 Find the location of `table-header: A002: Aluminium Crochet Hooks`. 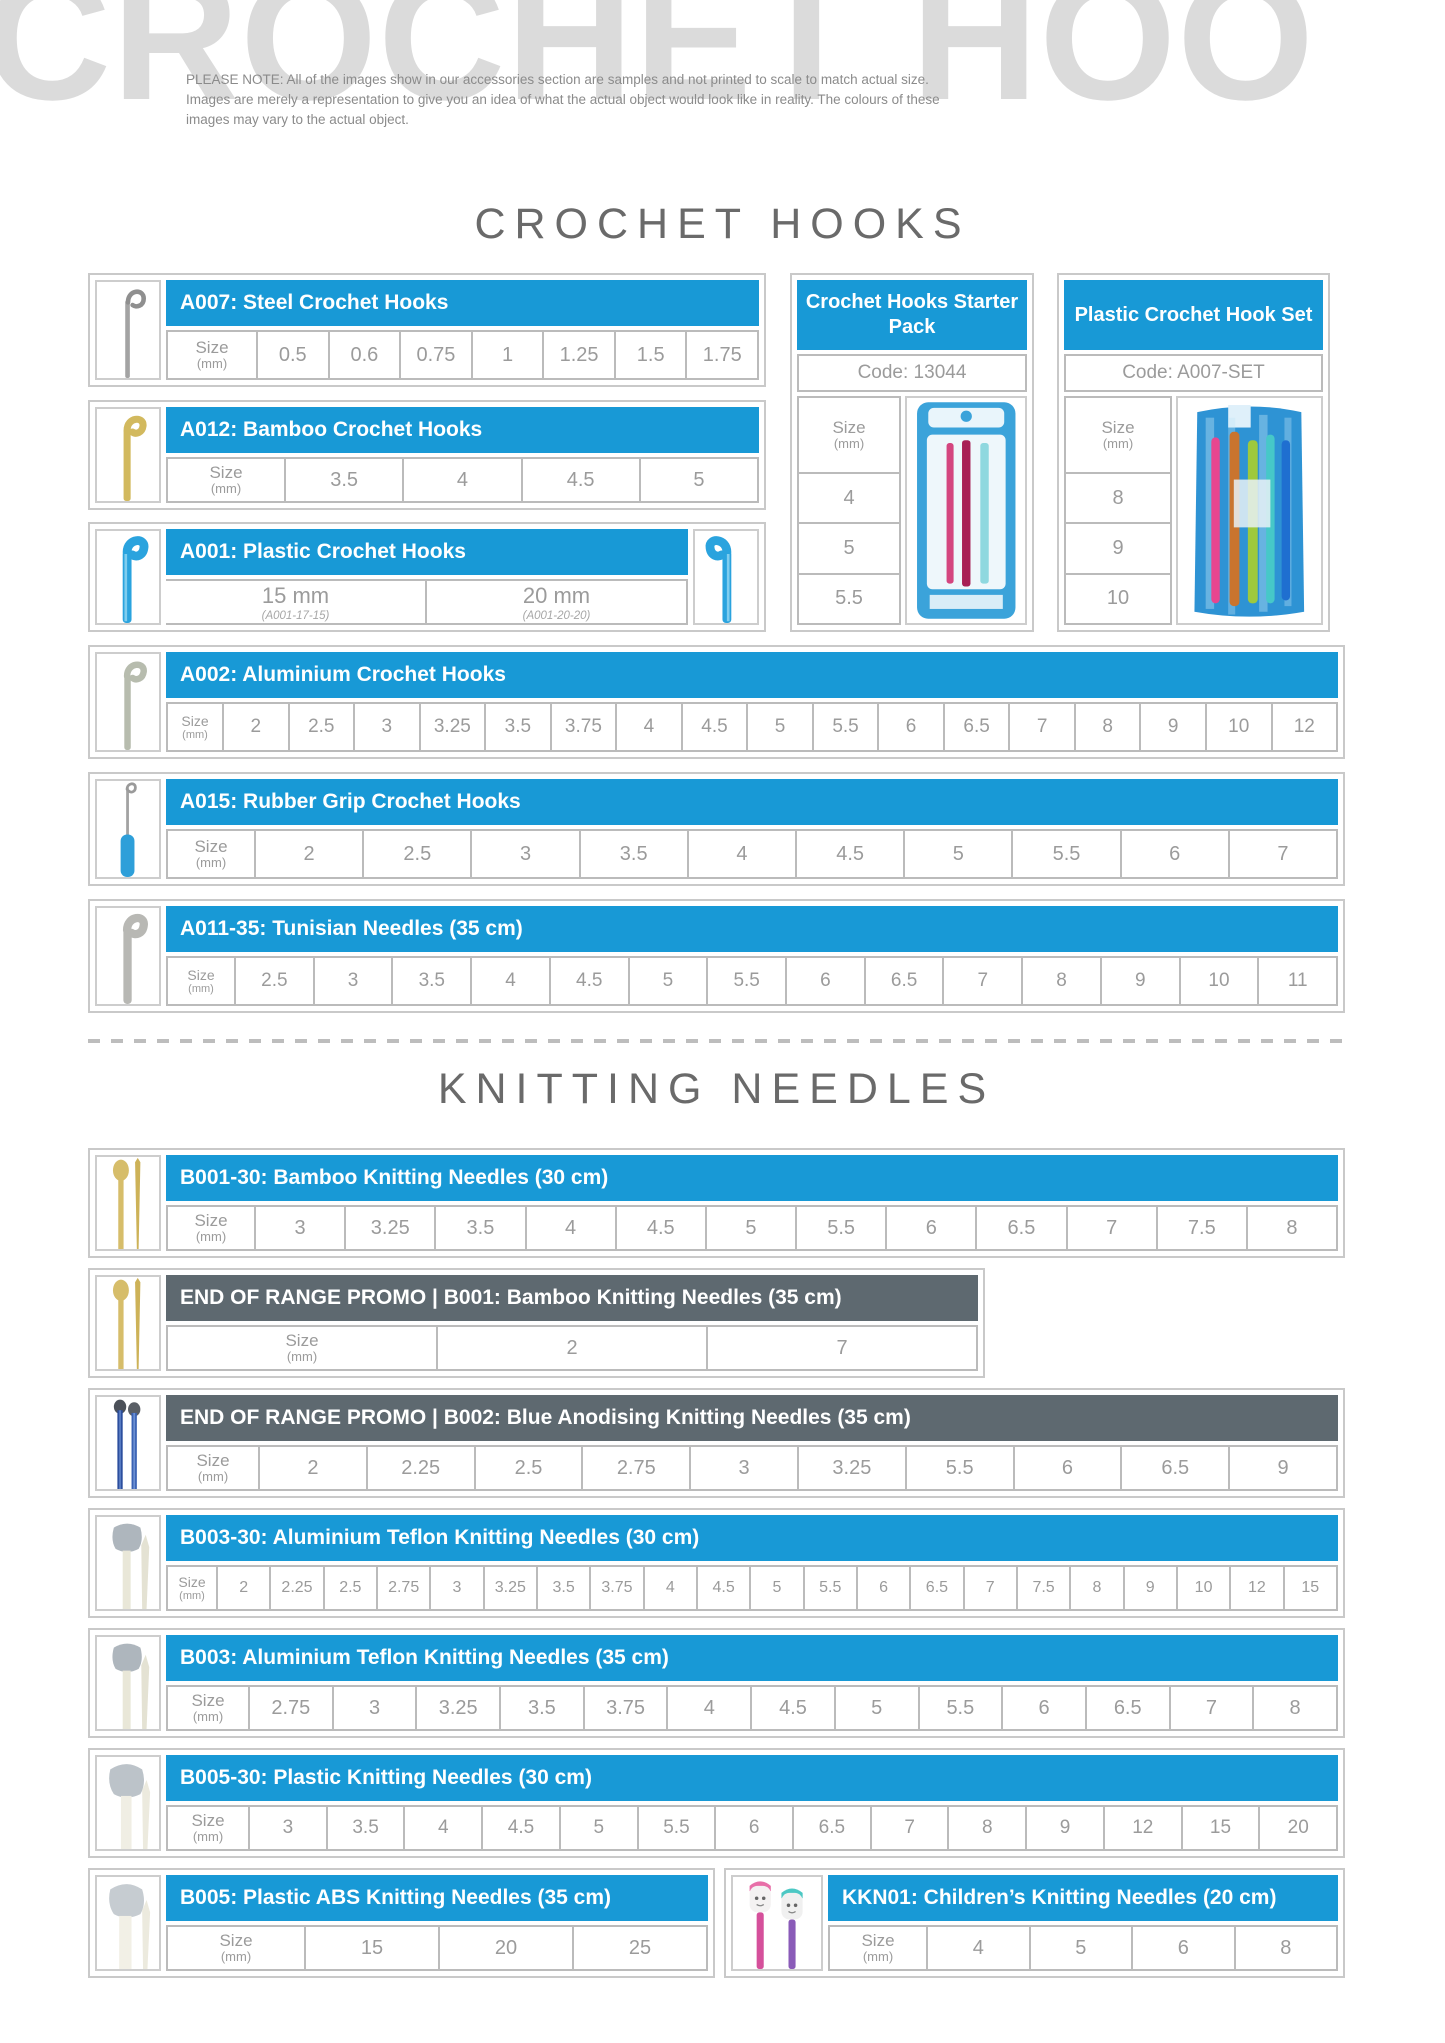

table-header: A002: Aluminium Crochet Hooks is located at coordinates (752, 675).